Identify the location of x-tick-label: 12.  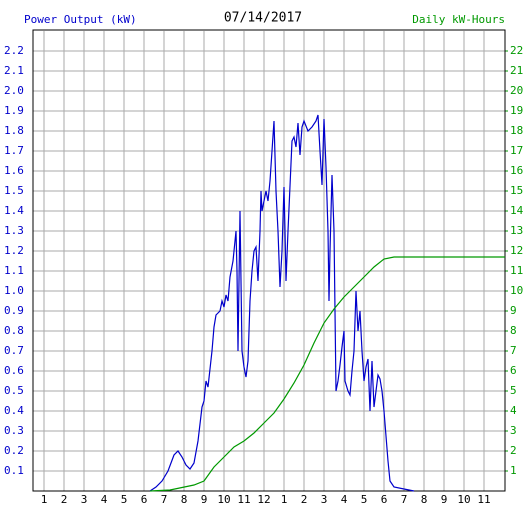
(263, 499).